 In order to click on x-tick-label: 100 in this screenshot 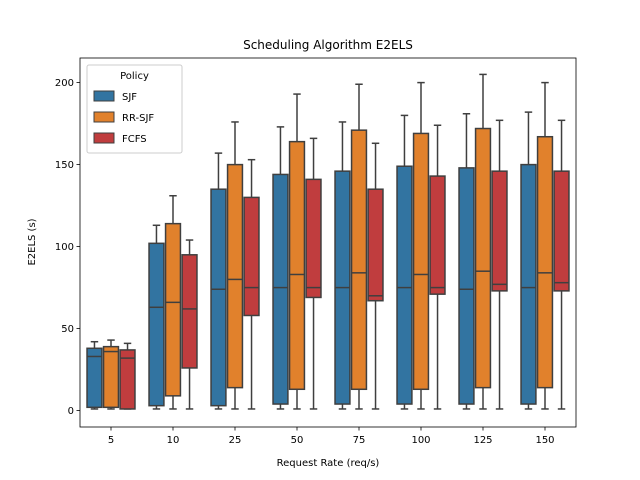, I will do `click(420, 440)`.